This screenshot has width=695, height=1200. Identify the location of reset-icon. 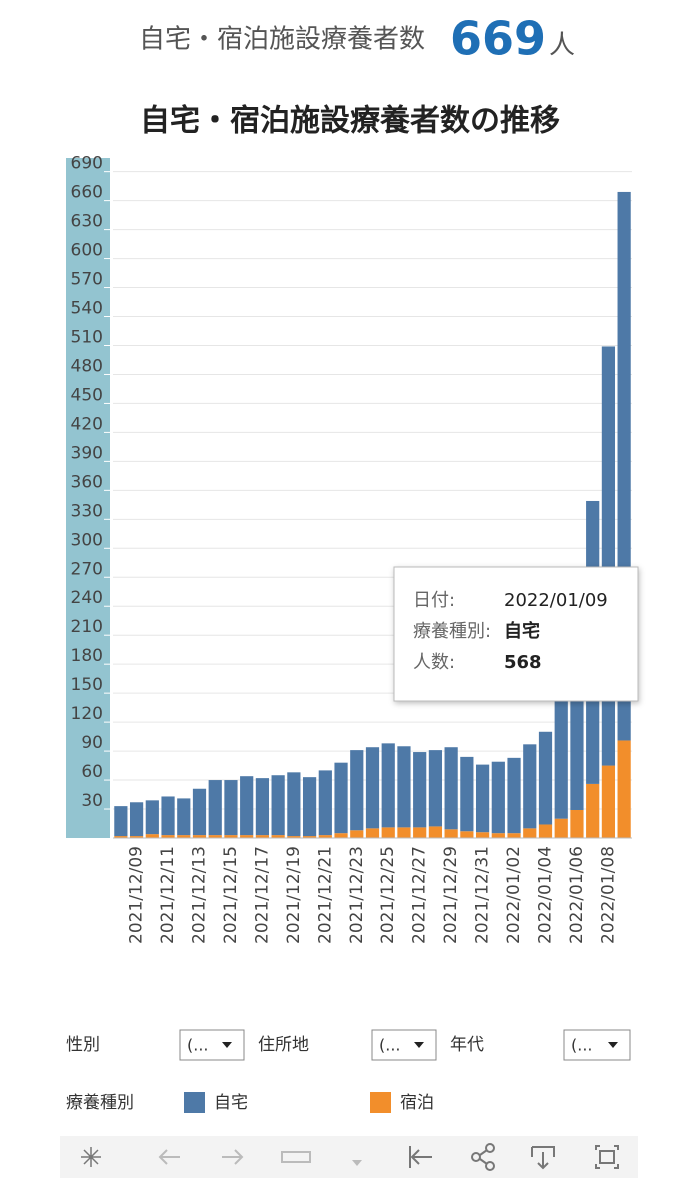
(420, 1157).